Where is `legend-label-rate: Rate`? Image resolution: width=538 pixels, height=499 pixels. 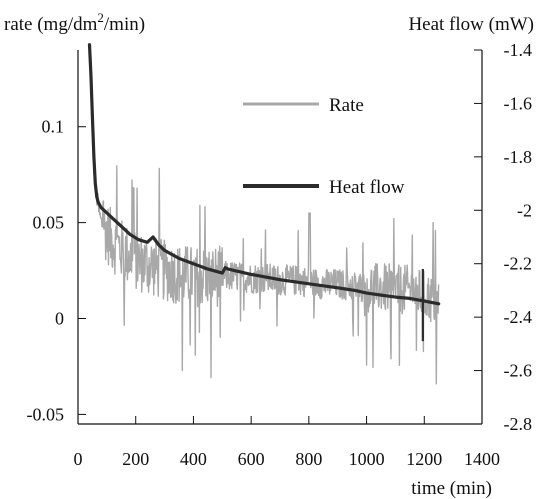
legend-label-rate: Rate is located at coordinates (346, 105).